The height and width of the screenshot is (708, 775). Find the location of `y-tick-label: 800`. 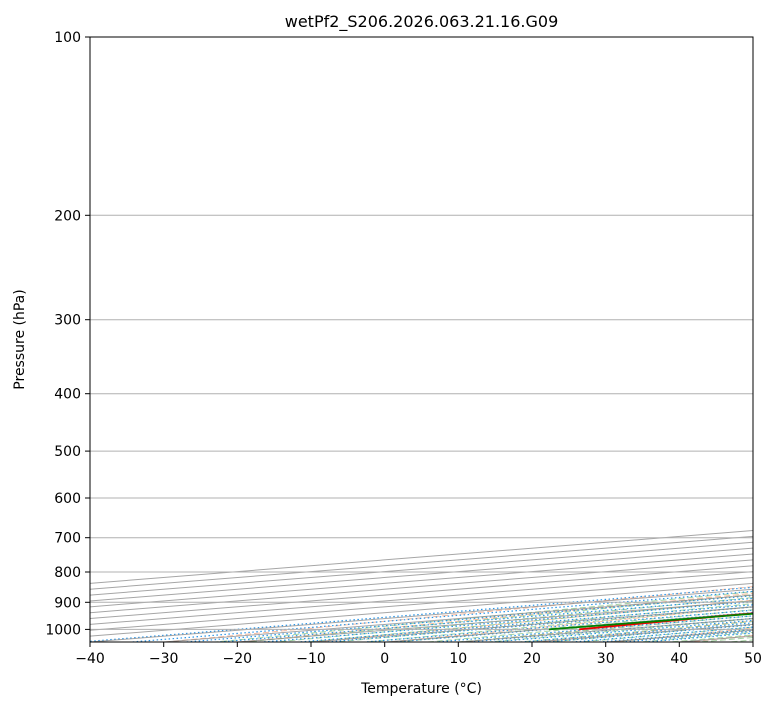

y-tick-label: 800 is located at coordinates (67, 573).